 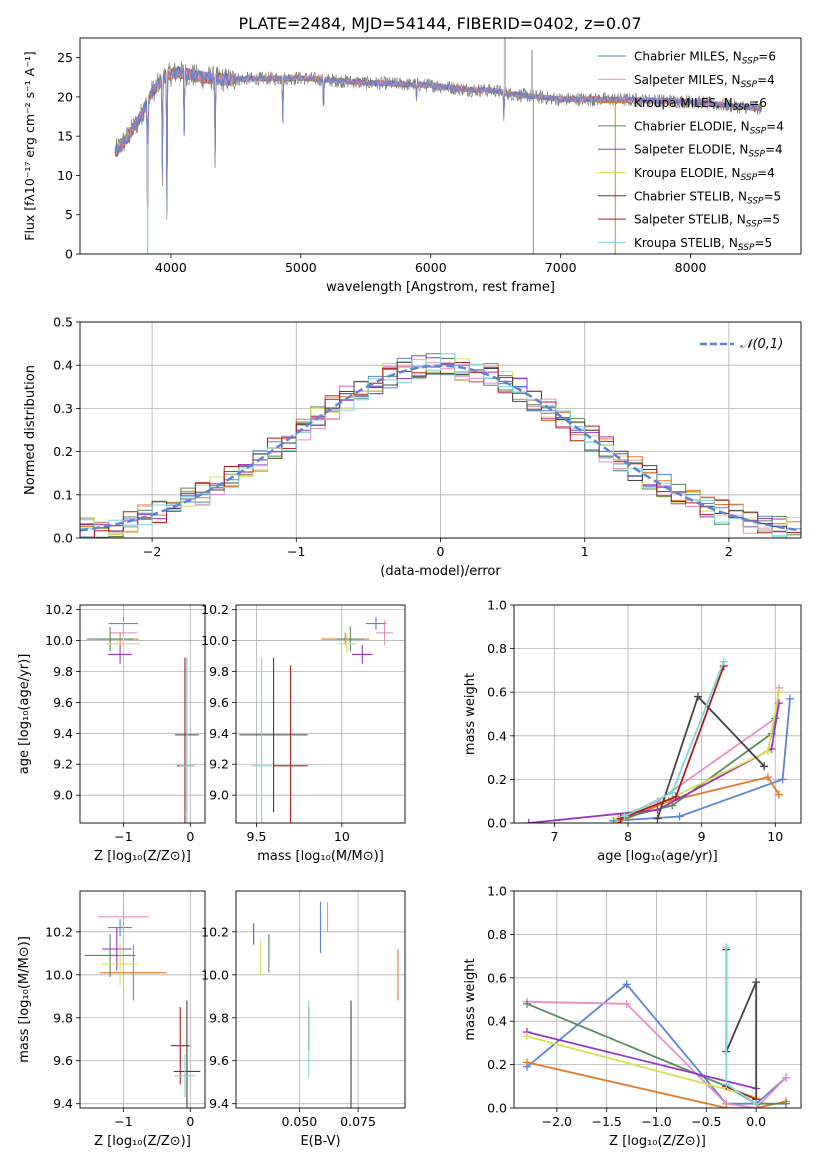 What do you see at coordinates (707, 221) in the screenshot?
I see `legend-label: Salpeter STELIB, NSSP=5` at bounding box center [707, 221].